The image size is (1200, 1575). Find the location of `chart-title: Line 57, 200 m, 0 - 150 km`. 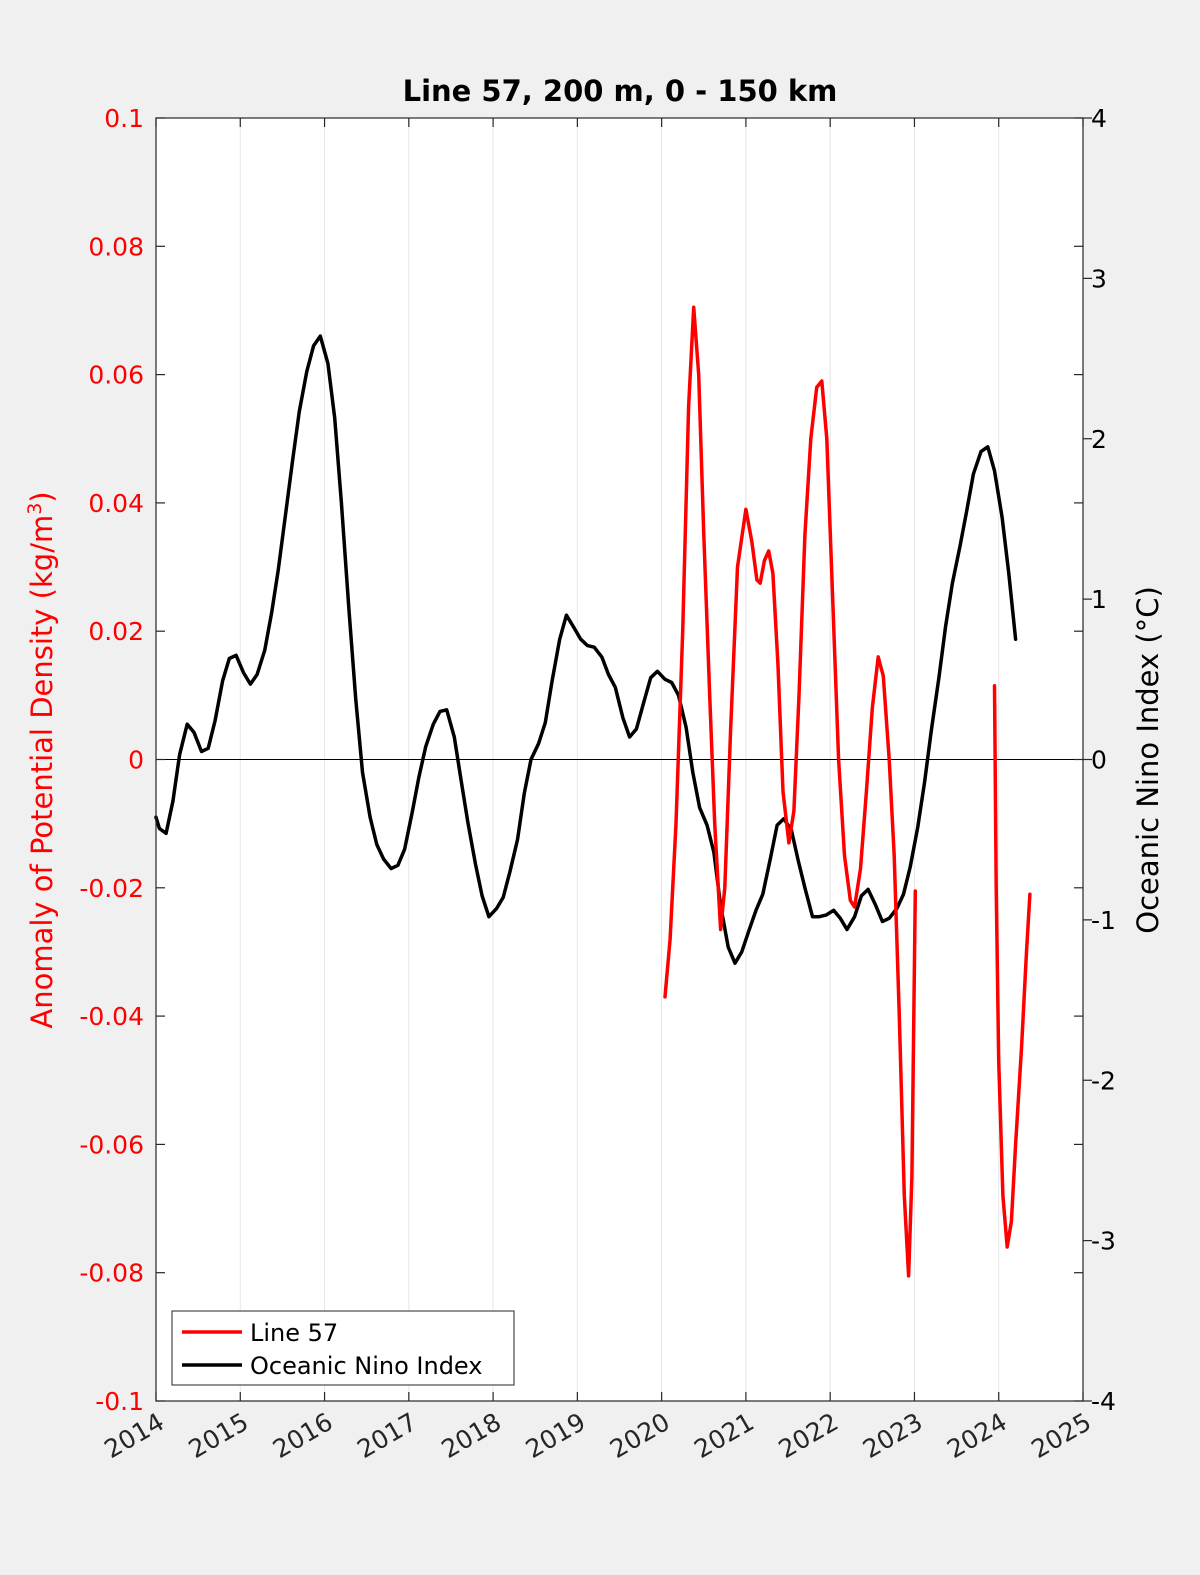

chart-title: Line 57, 200 m, 0 - 150 km is located at coordinates (620, 91).